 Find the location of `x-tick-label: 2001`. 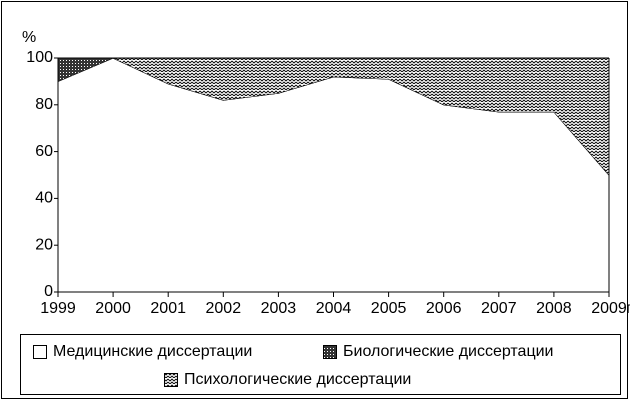

x-tick-label: 2001 is located at coordinates (168, 308).